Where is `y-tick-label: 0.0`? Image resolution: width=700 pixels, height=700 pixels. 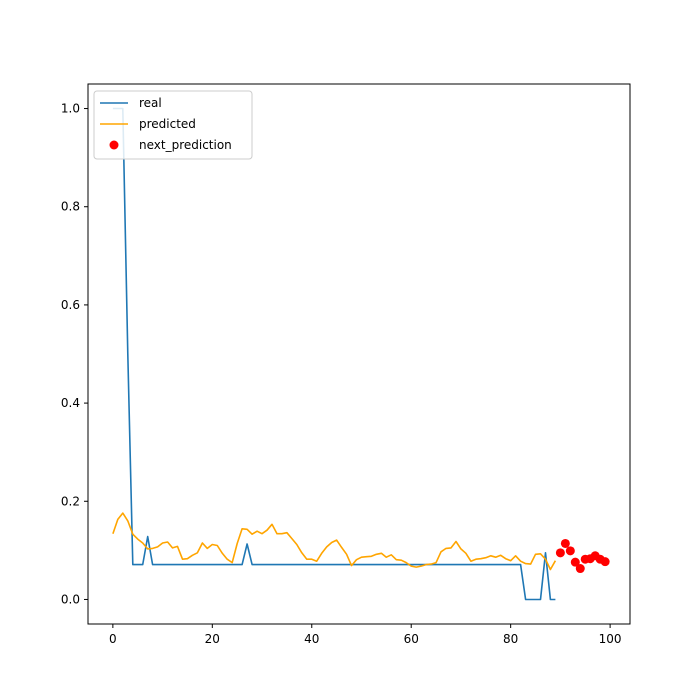 y-tick-label: 0.0 is located at coordinates (70, 599).